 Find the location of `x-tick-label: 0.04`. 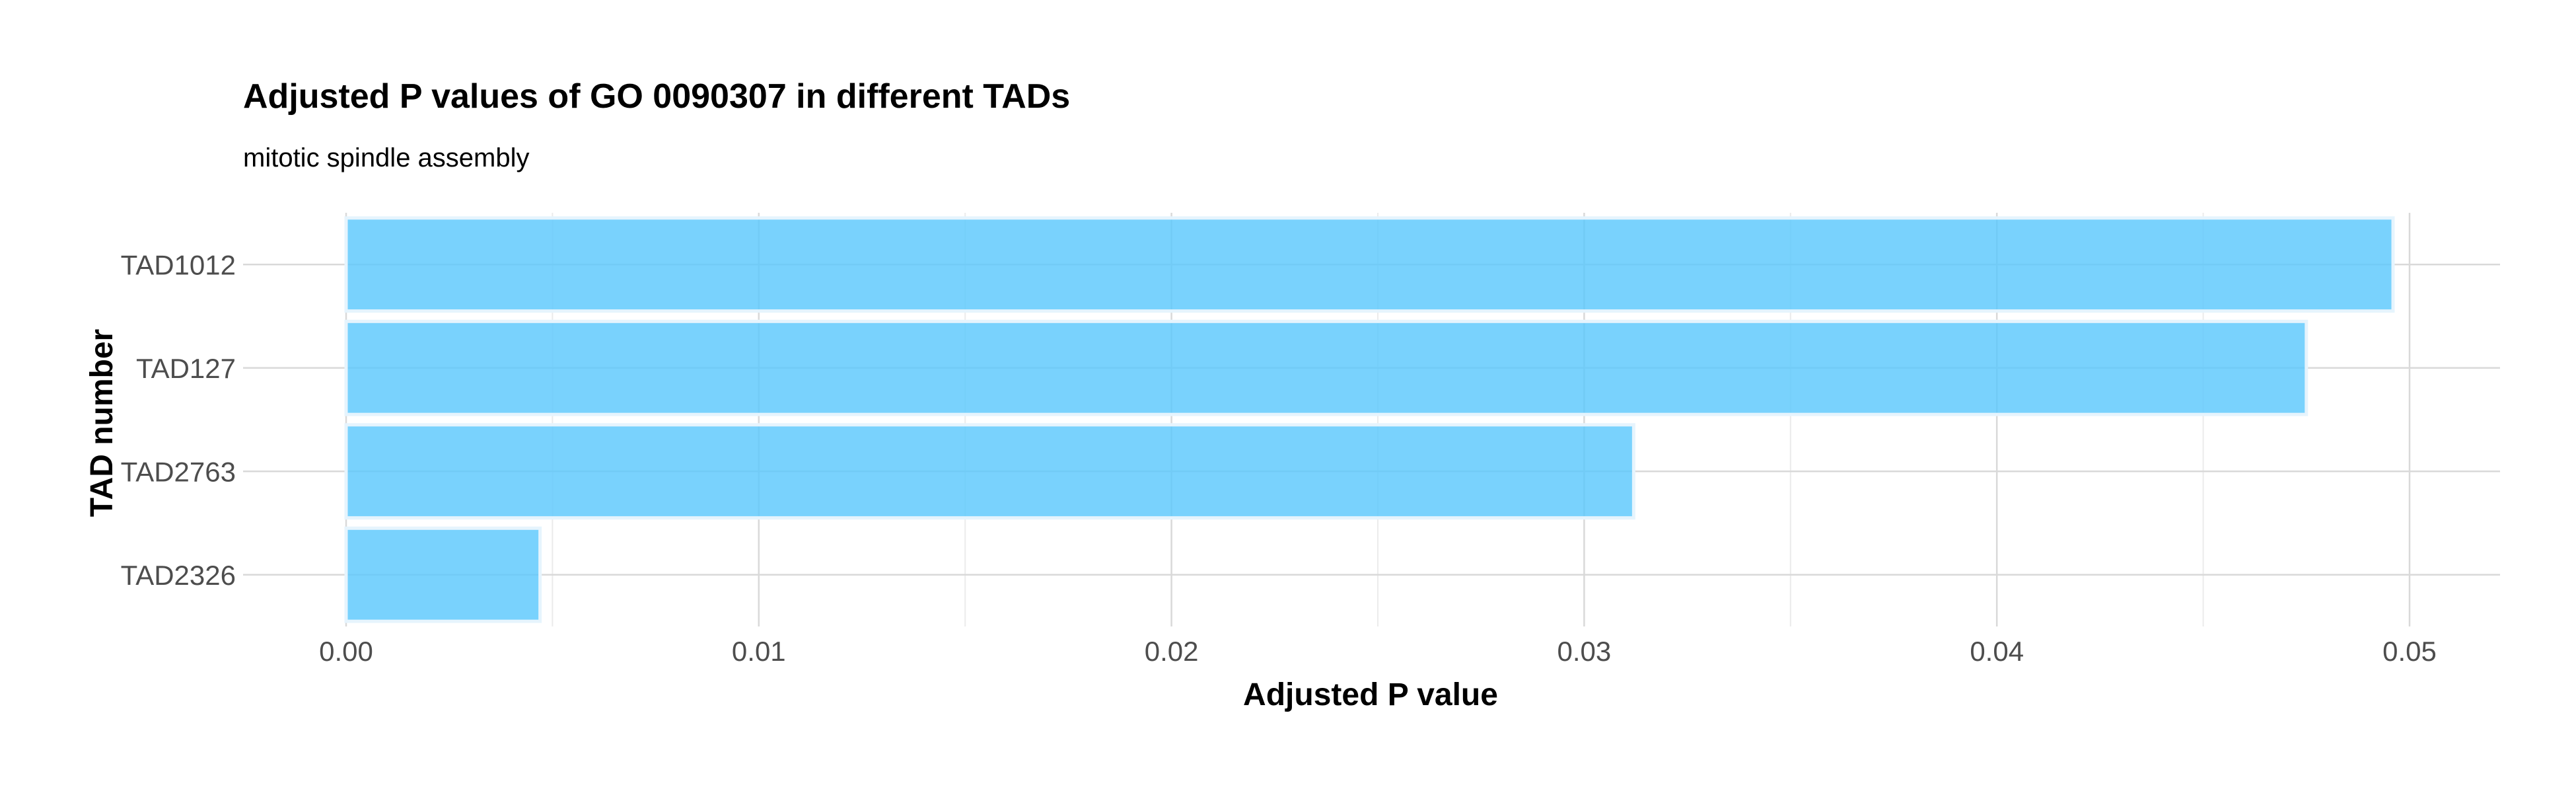

x-tick-label: 0.04 is located at coordinates (1997, 652).